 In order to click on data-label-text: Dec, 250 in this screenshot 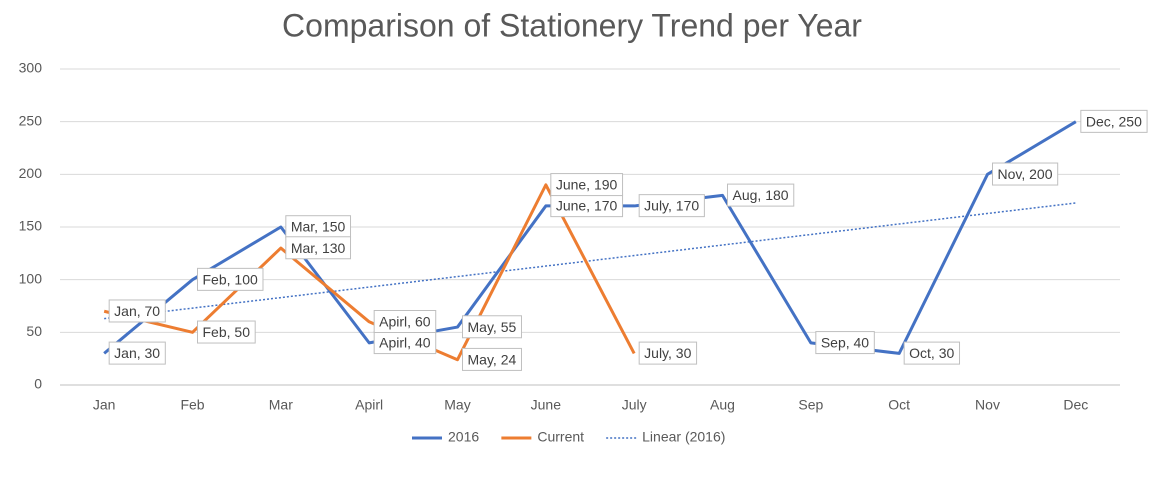, I will do `click(1114, 121)`.